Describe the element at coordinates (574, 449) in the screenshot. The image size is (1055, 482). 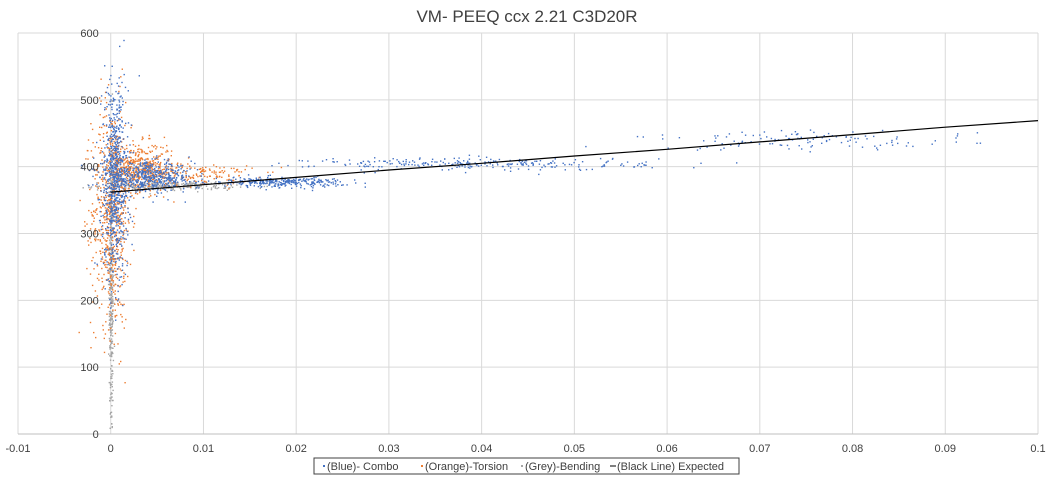
I see `x-tick-label: 0.05` at that location.